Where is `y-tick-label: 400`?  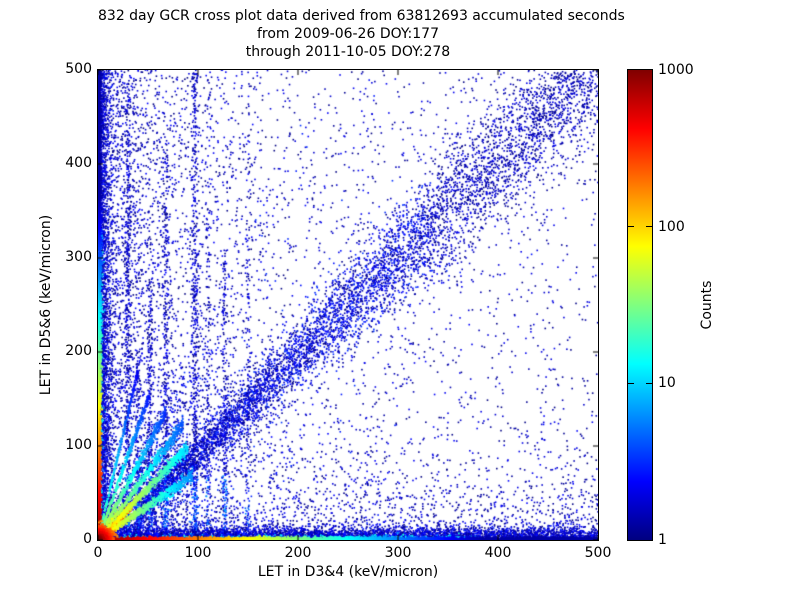
y-tick-label: 400 is located at coordinates (78, 163).